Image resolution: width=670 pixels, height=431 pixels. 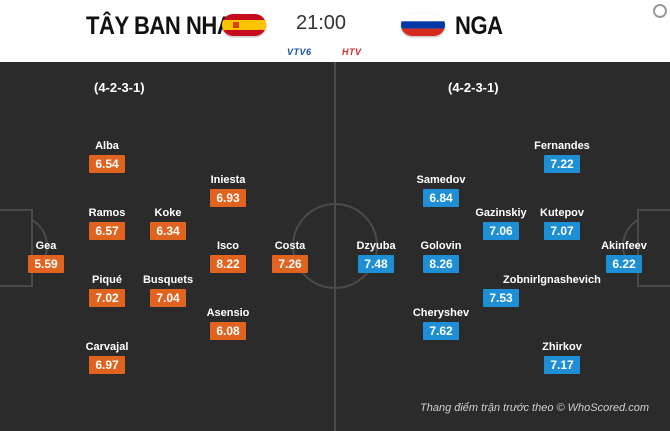 I want to click on htv-logo: HTV, so click(x=352, y=52).